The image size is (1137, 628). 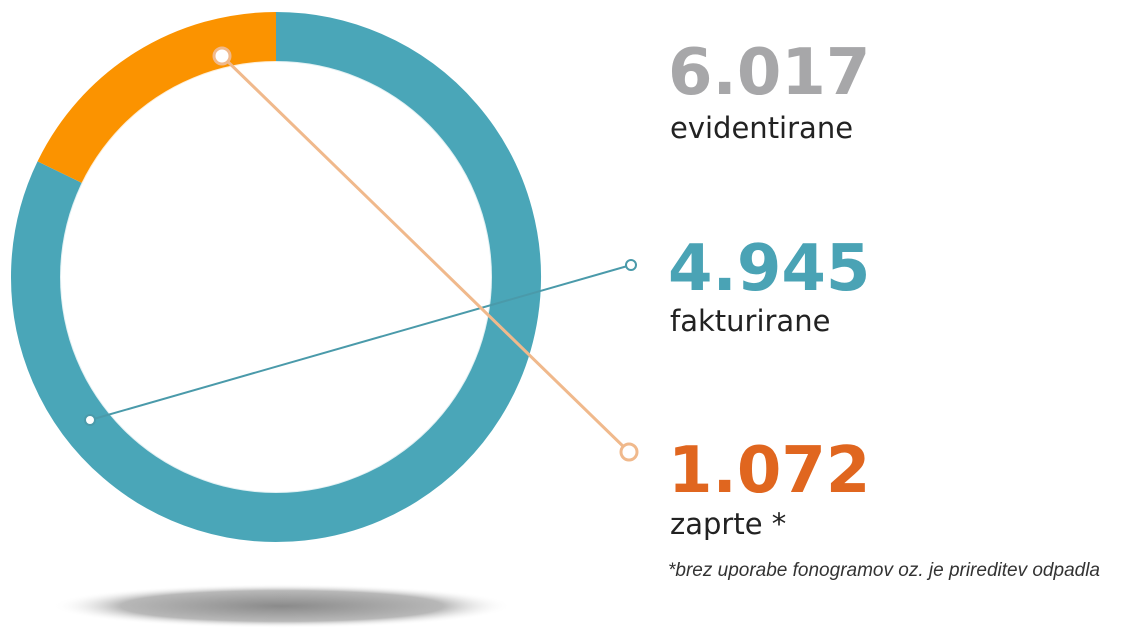 I want to click on connector-line, so click(x=360, y=342).